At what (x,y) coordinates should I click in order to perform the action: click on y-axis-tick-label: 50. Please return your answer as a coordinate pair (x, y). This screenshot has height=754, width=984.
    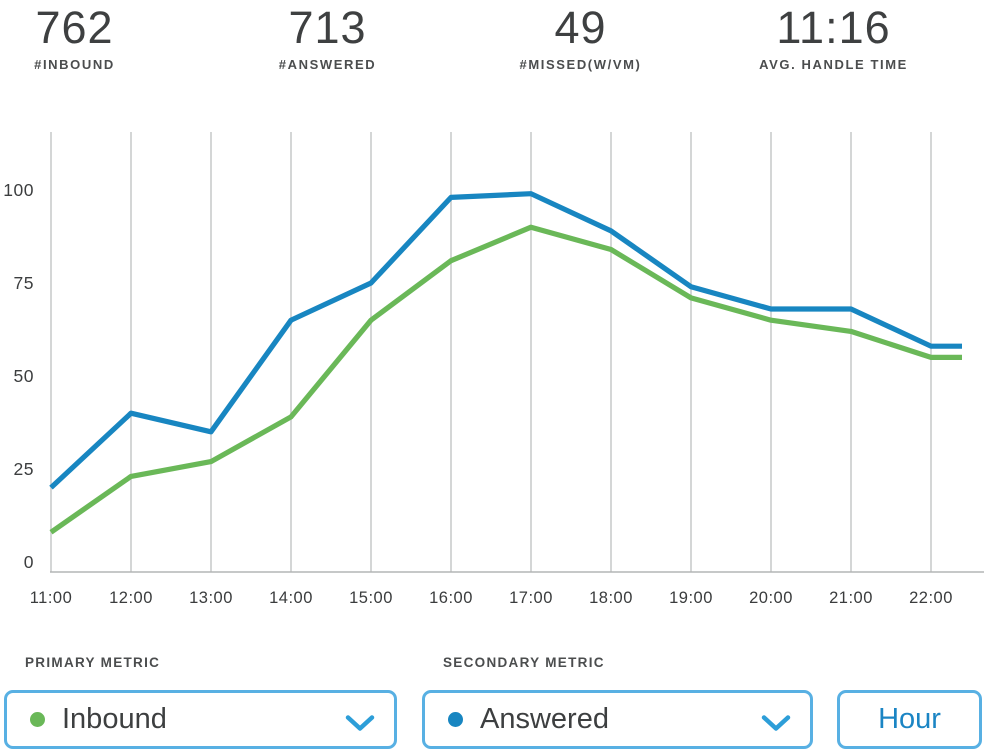
    Looking at the image, I should click on (23, 376).